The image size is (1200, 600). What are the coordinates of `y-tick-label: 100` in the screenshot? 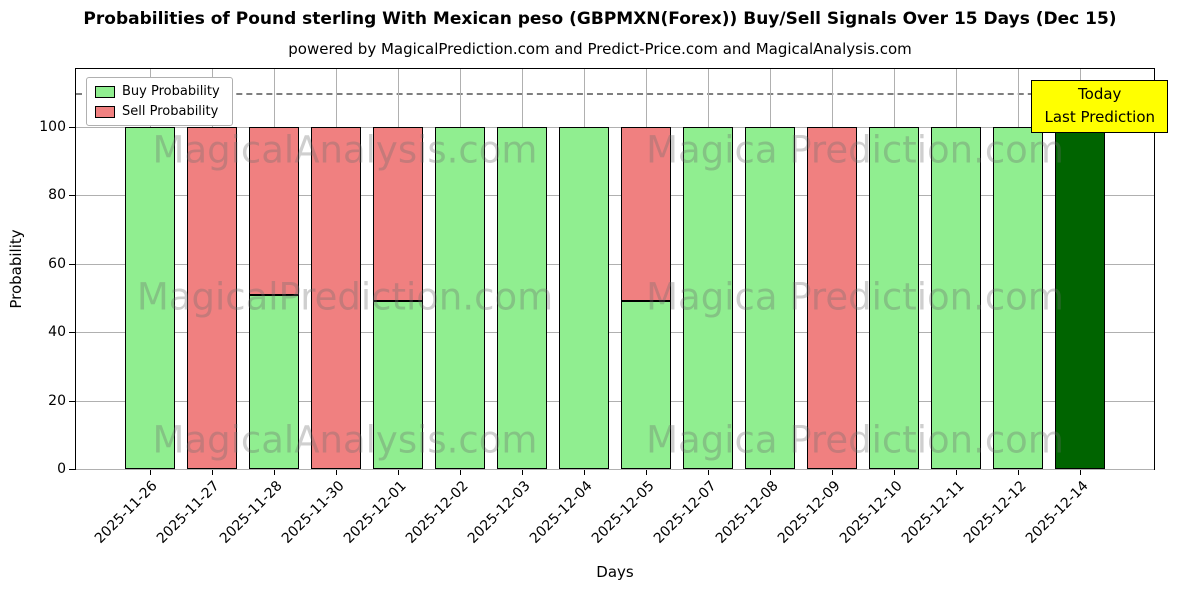 It's located at (52, 127).